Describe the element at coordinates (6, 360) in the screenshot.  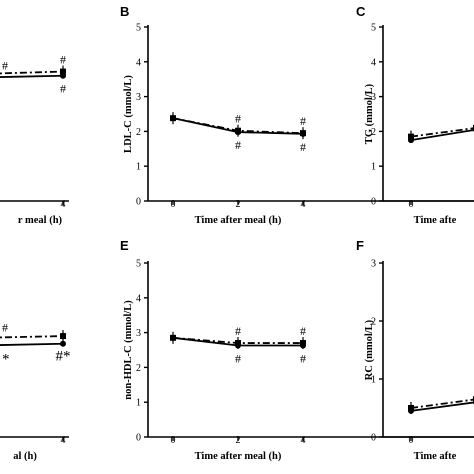
I see `significance-marker: *` at that location.